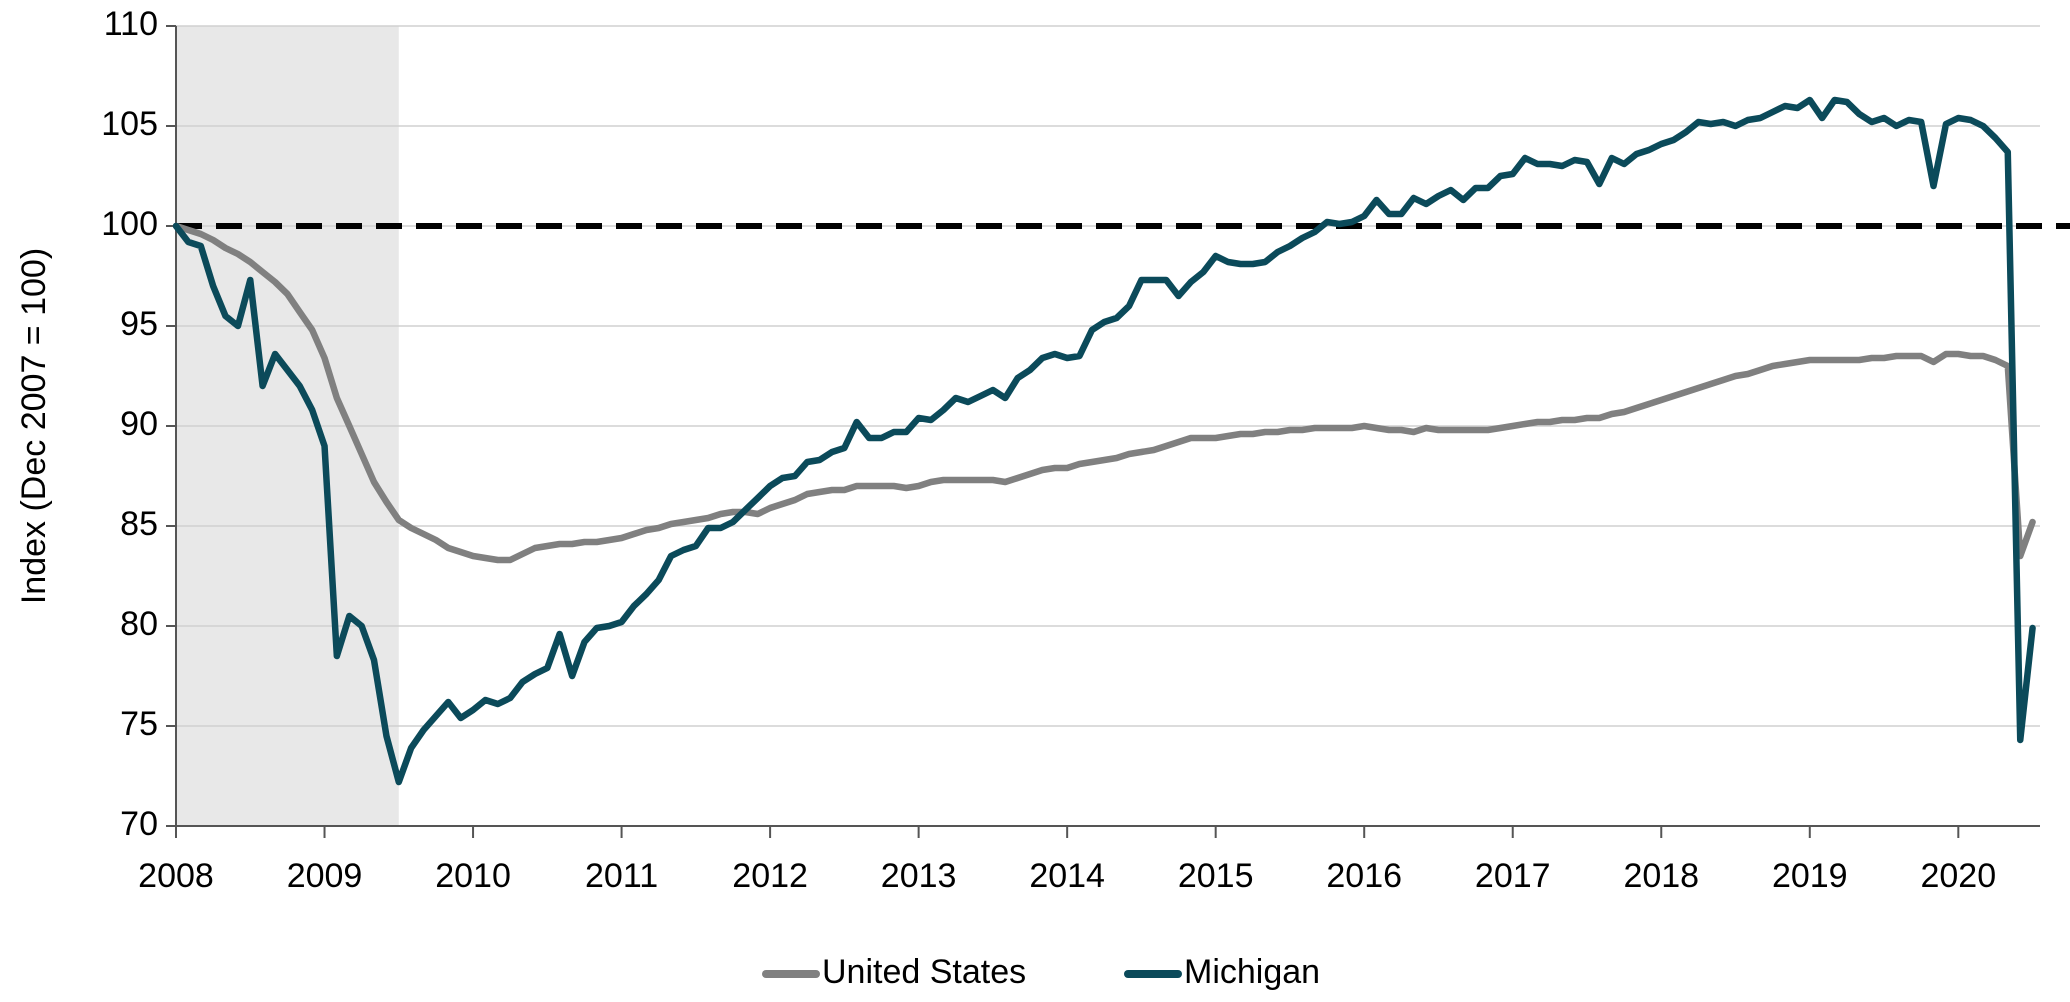 This screenshot has height=1002, width=2070. What do you see at coordinates (139, 424) in the screenshot?
I see `y-tick-label: 90` at bounding box center [139, 424].